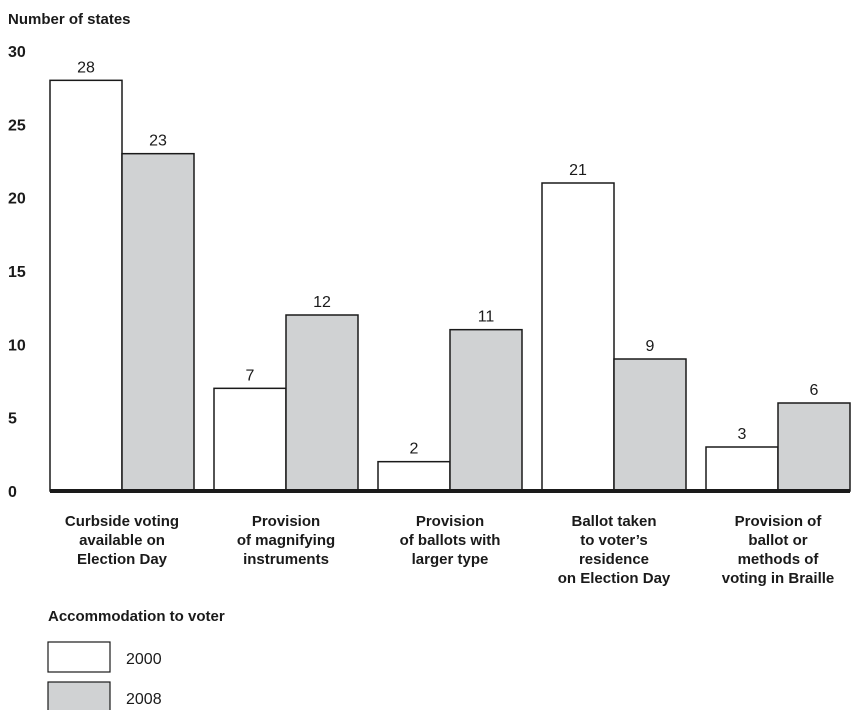  Describe the element at coordinates (414, 449) in the screenshot. I see `data-label: 2` at that location.